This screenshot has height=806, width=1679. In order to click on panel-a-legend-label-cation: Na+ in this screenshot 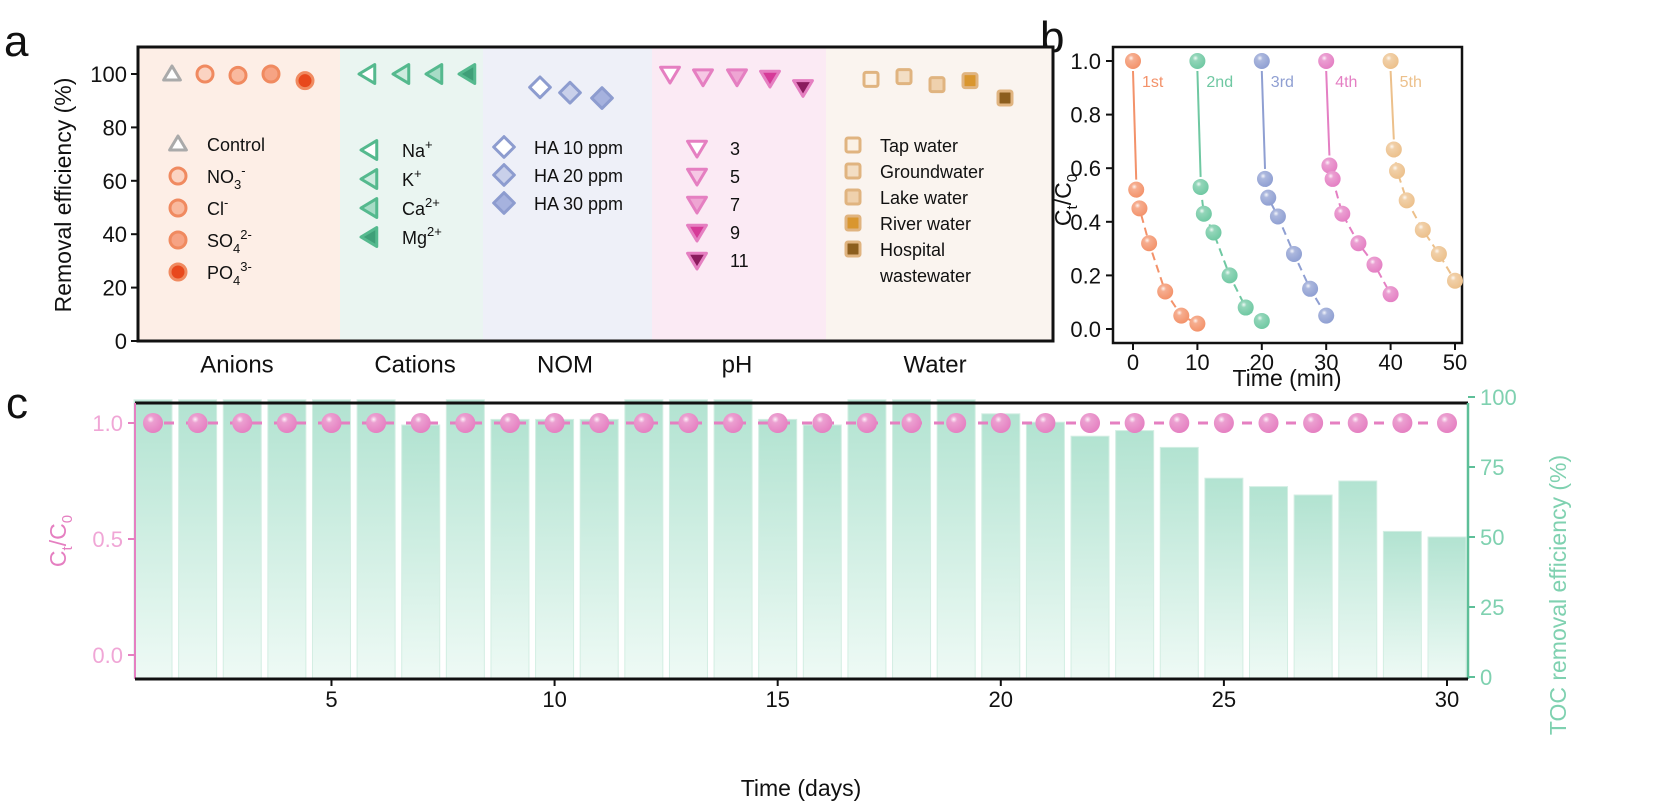, I will do `click(417, 149)`.